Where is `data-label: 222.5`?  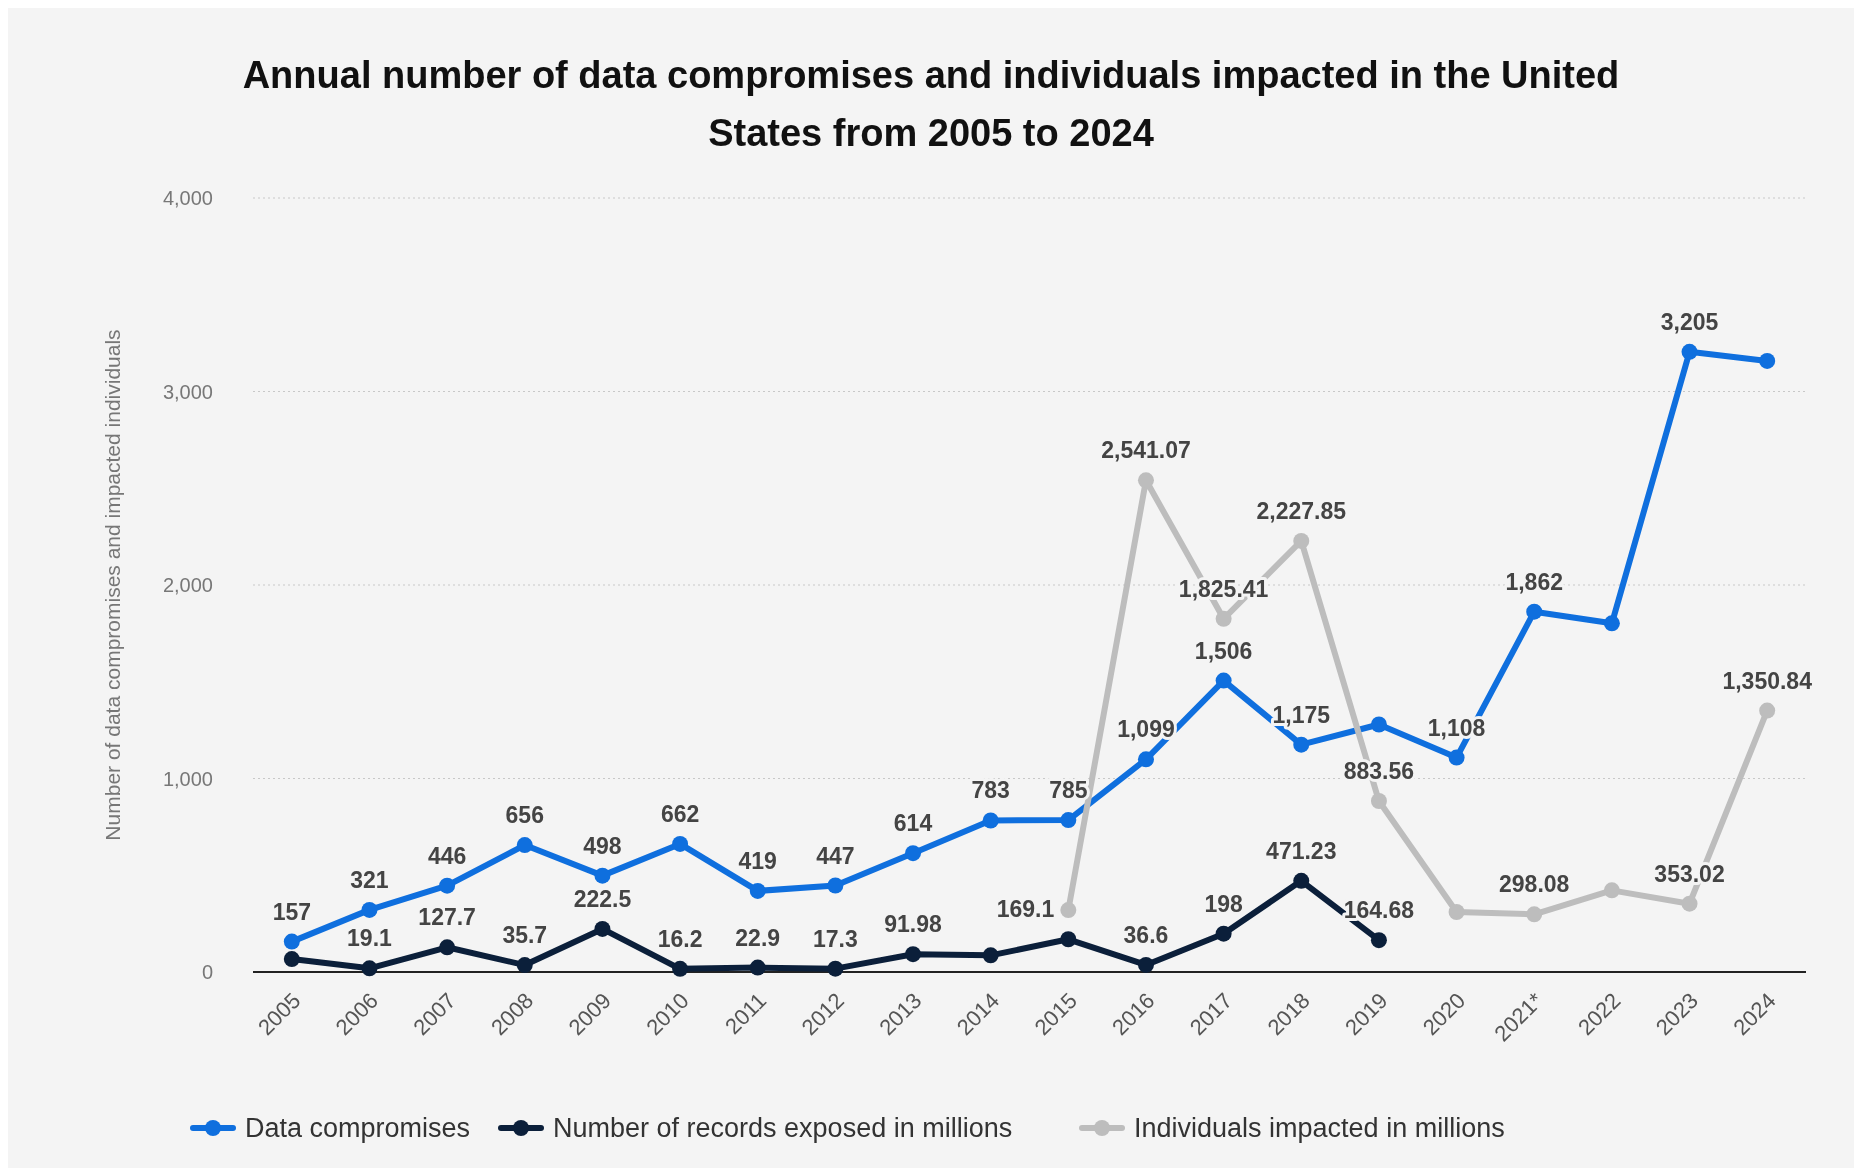 data-label: 222.5 is located at coordinates (602, 898).